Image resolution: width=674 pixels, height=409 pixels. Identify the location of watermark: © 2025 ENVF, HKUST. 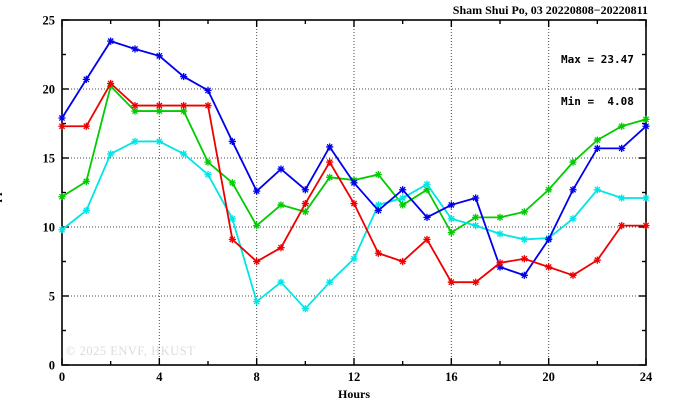
(131, 351).